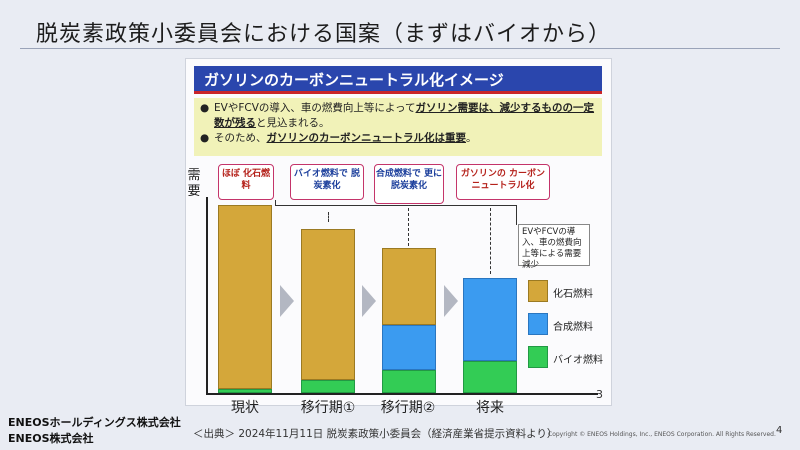  I want to click on company-logo-holdings: ENEOSホールディングス株式会社, so click(94, 422).